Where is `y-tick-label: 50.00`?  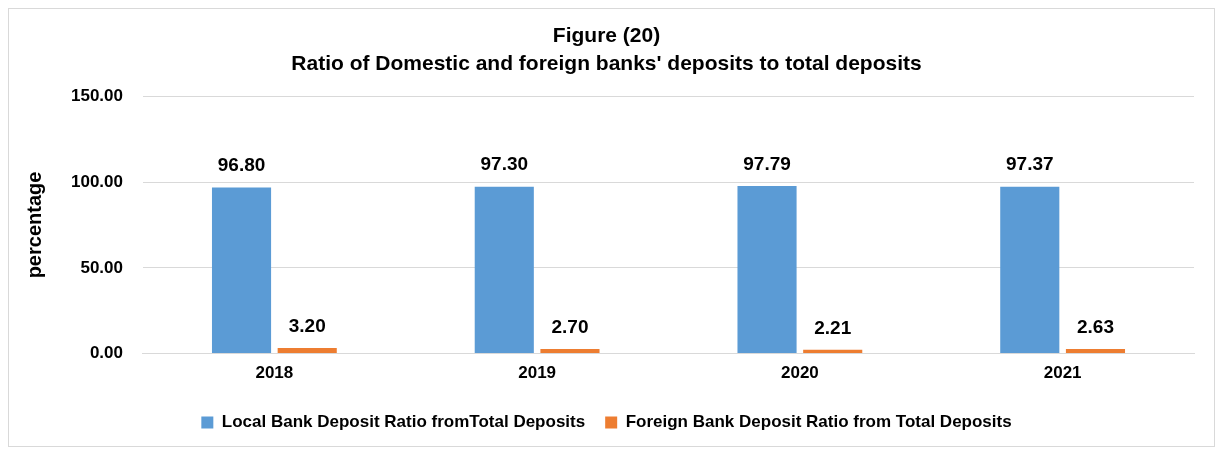
y-tick-label: 50.00 is located at coordinates (101, 267).